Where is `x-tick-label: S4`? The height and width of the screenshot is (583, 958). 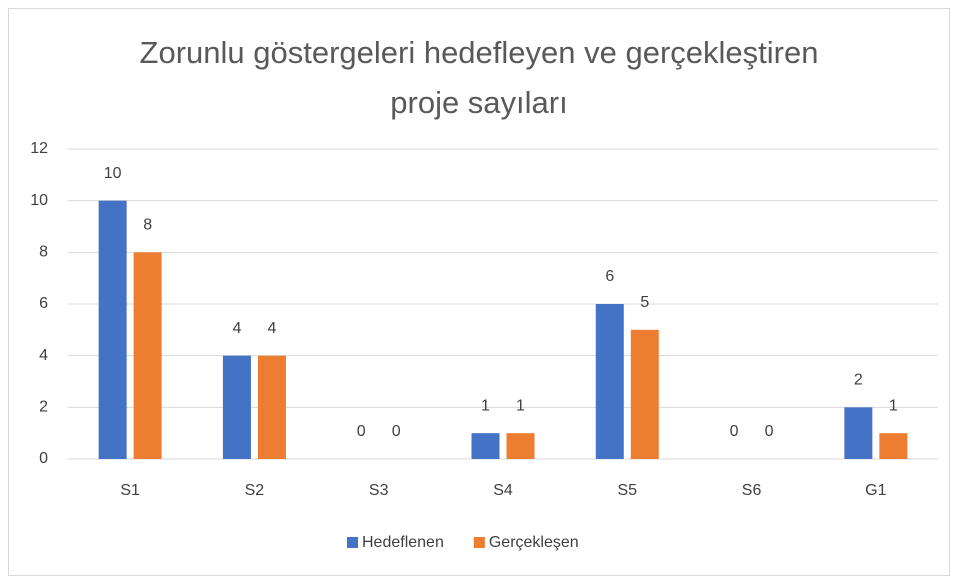
x-tick-label: S4 is located at coordinates (503, 490).